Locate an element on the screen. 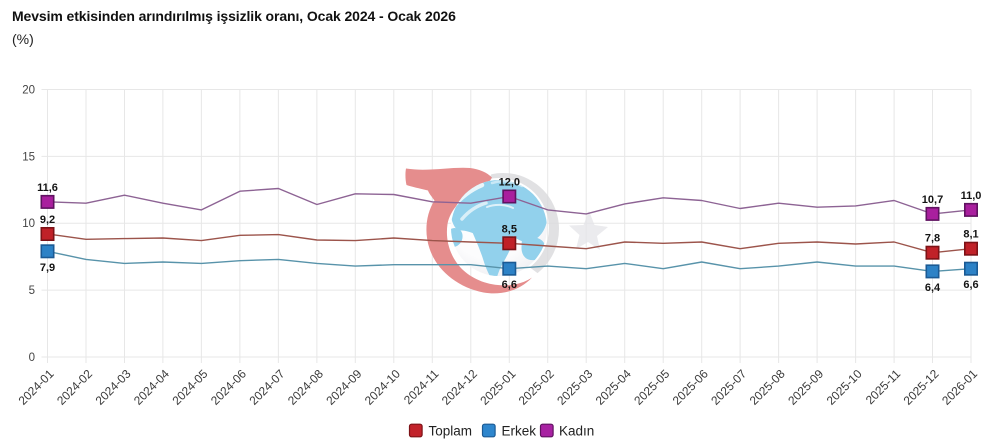 The width and height of the screenshot is (999, 447). svg-text: 7,8 is located at coordinates (932, 239).